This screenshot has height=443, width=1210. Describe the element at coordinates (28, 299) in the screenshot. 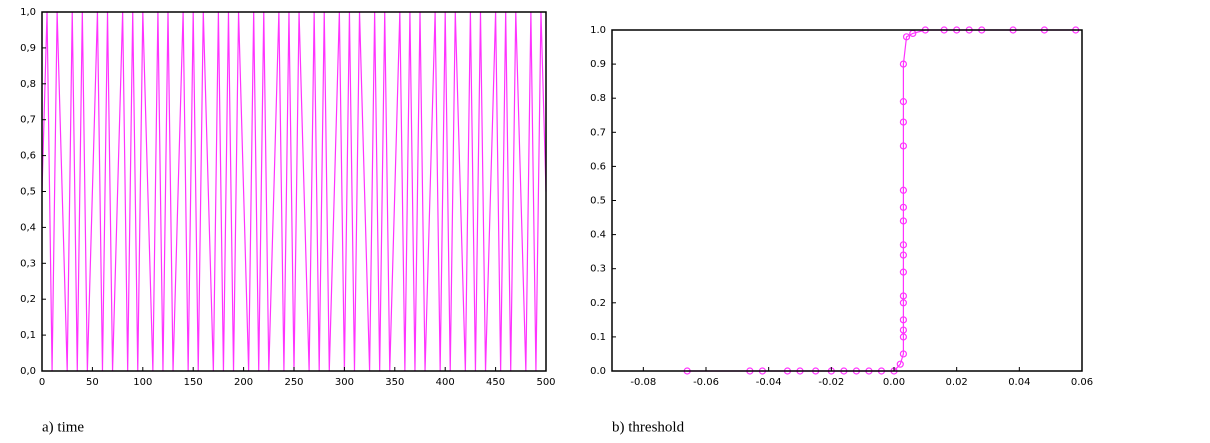

I see `y-tick-label: 0,2` at that location.